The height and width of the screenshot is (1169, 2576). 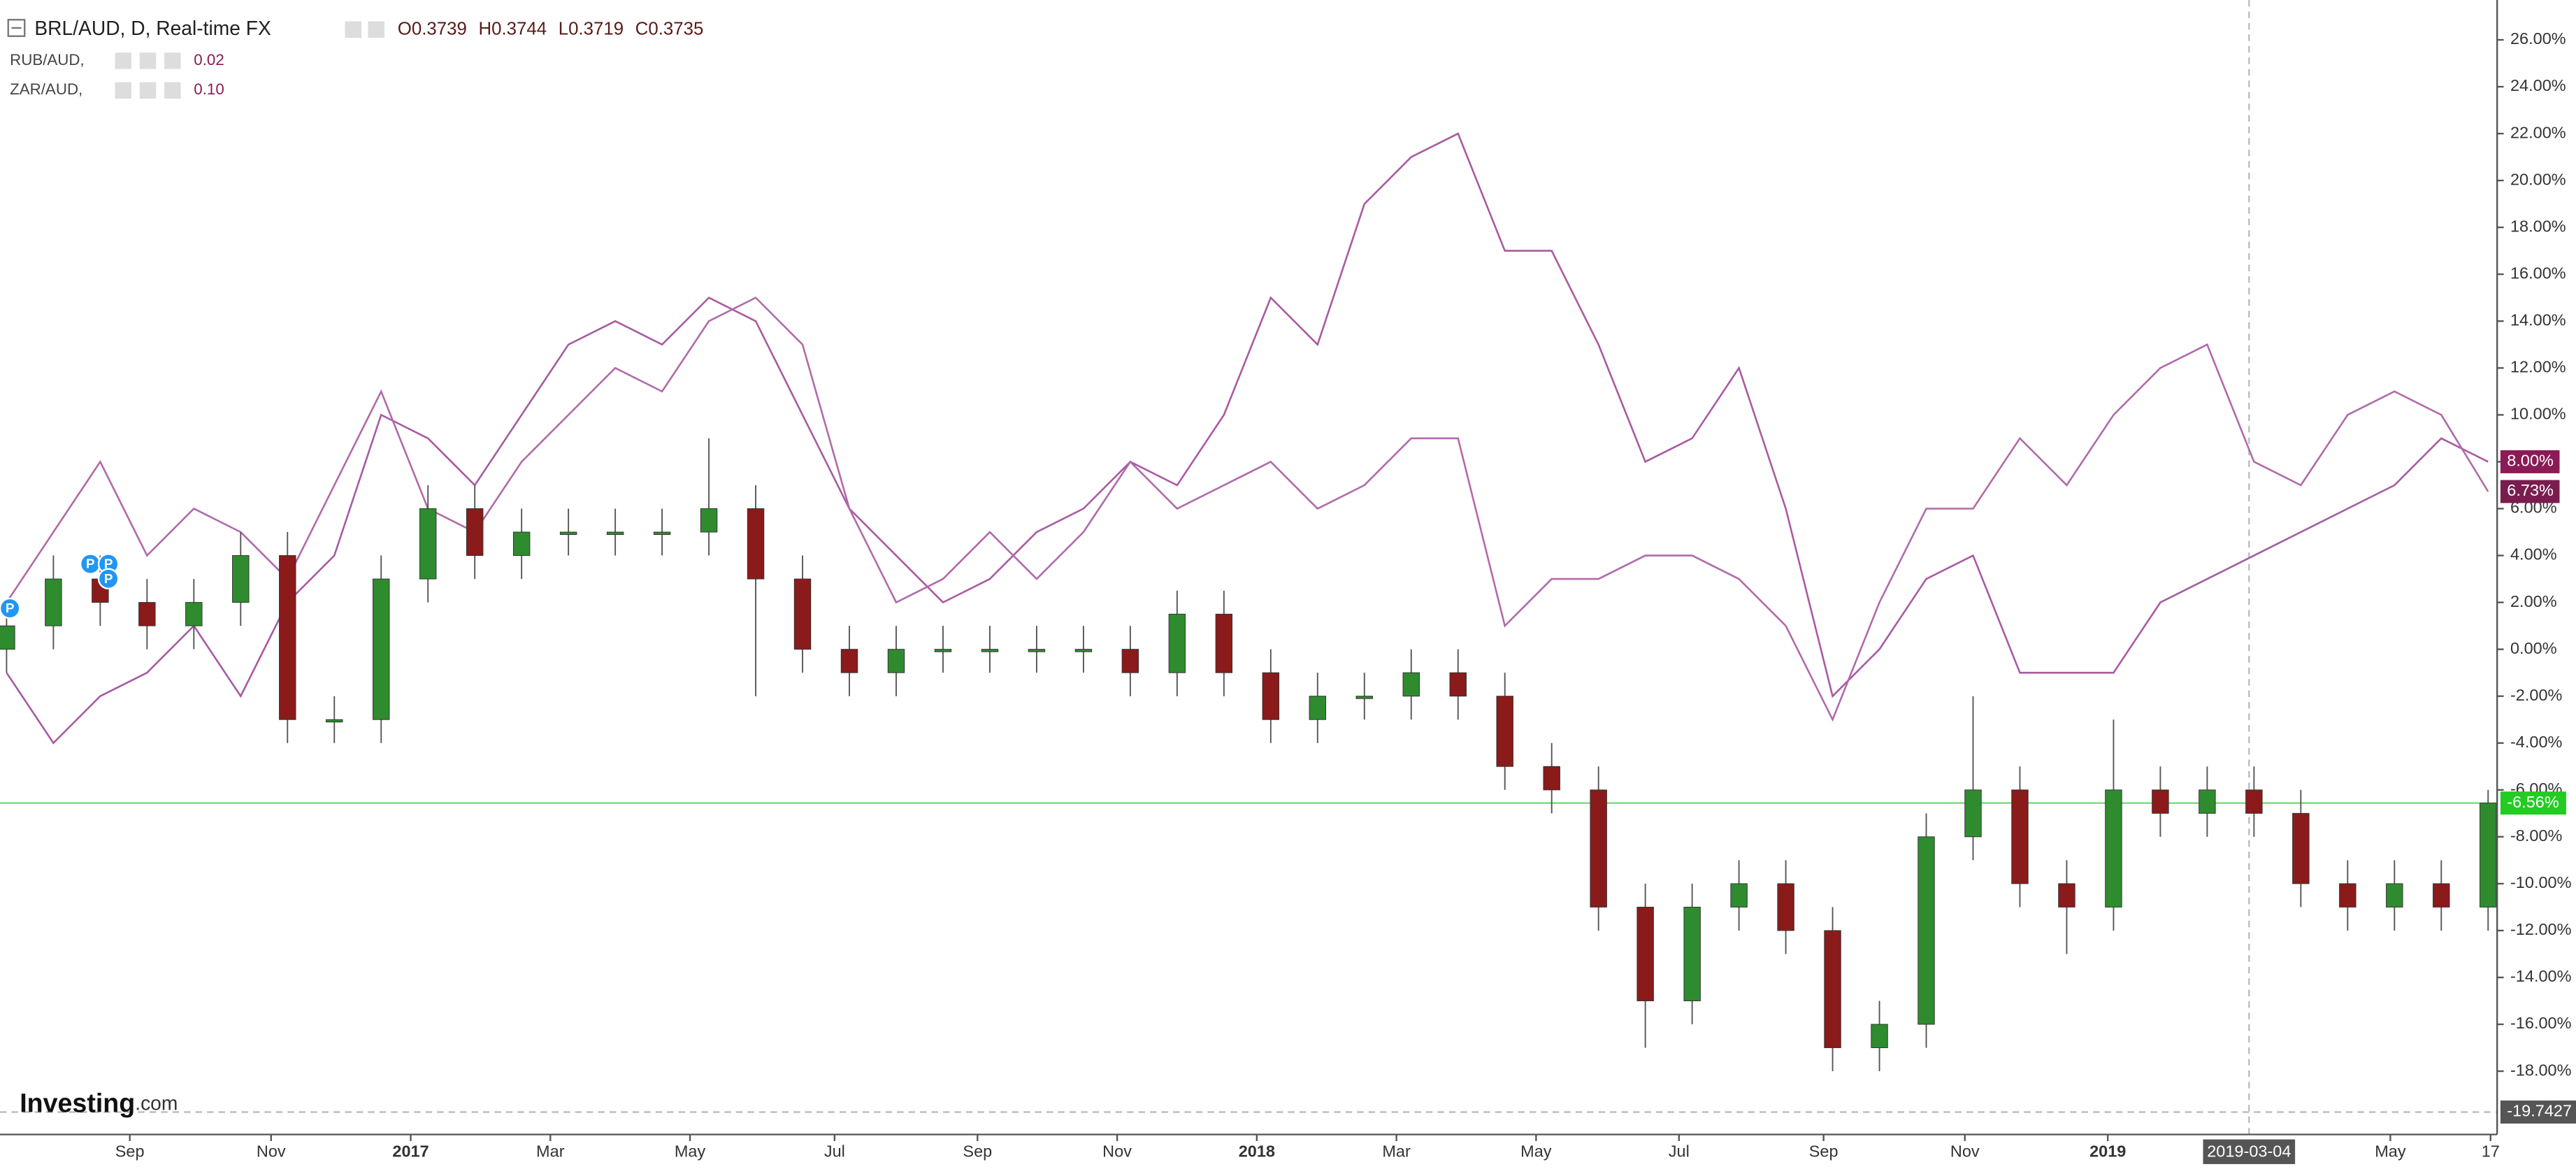 What do you see at coordinates (77, 1102) in the screenshot?
I see `logo-brand: Investing` at bounding box center [77, 1102].